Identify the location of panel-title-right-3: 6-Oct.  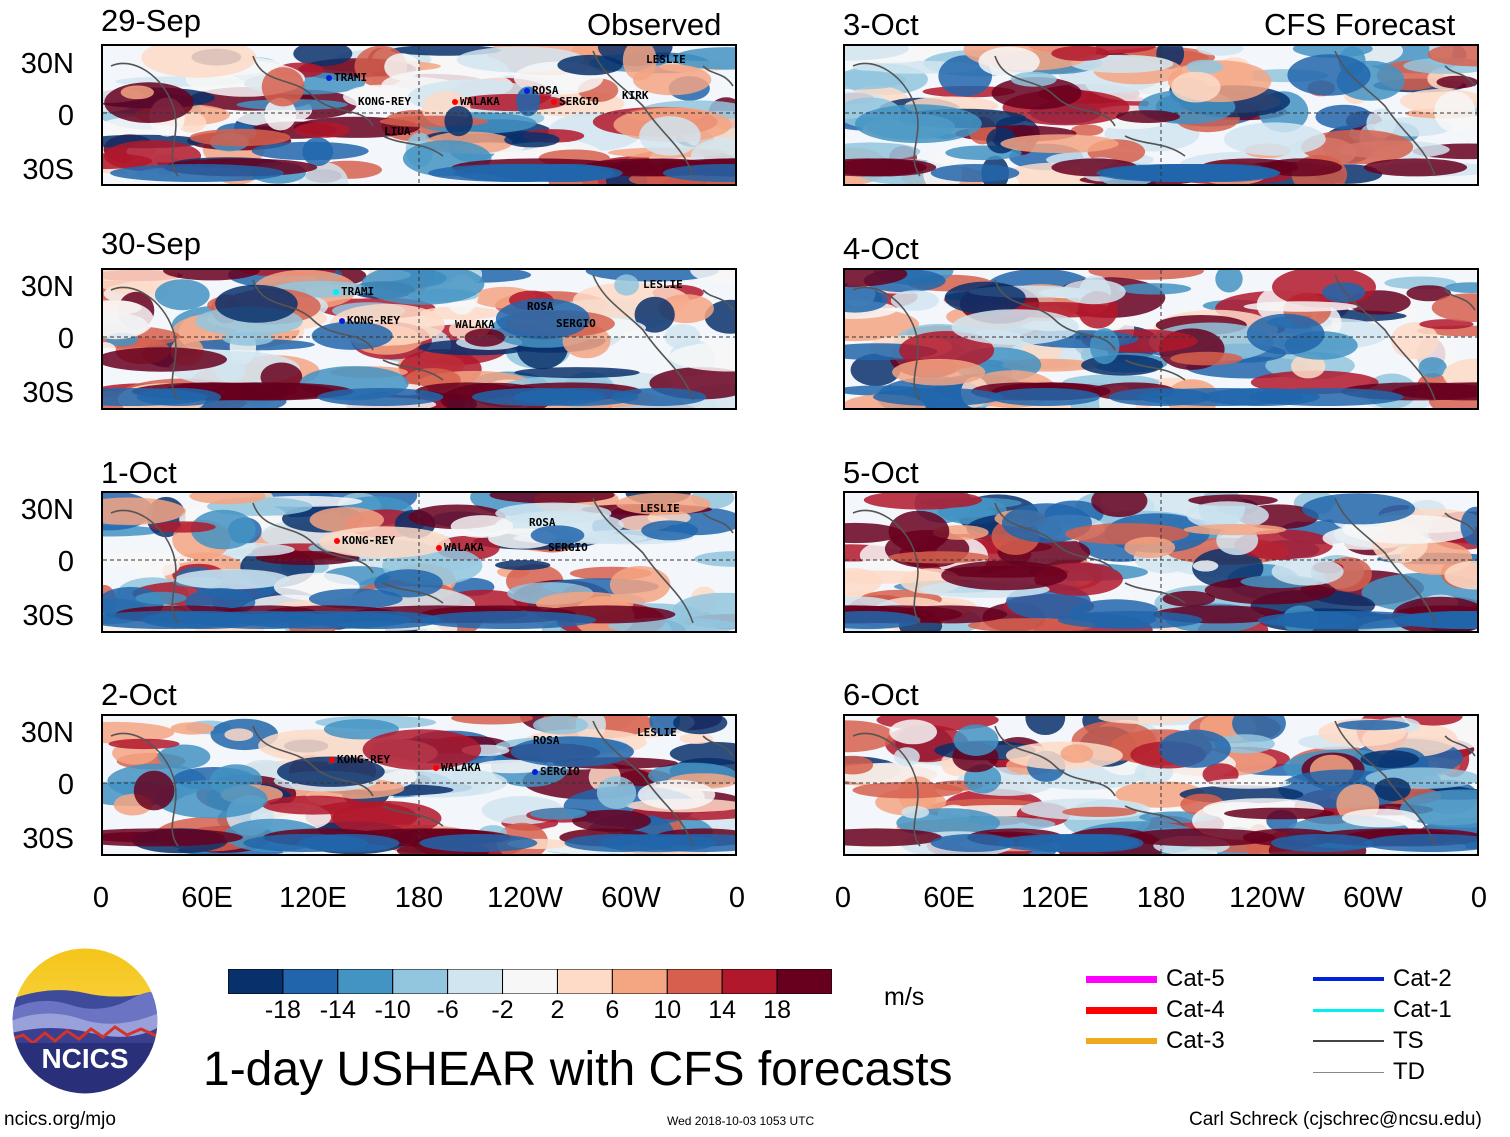
(881, 694).